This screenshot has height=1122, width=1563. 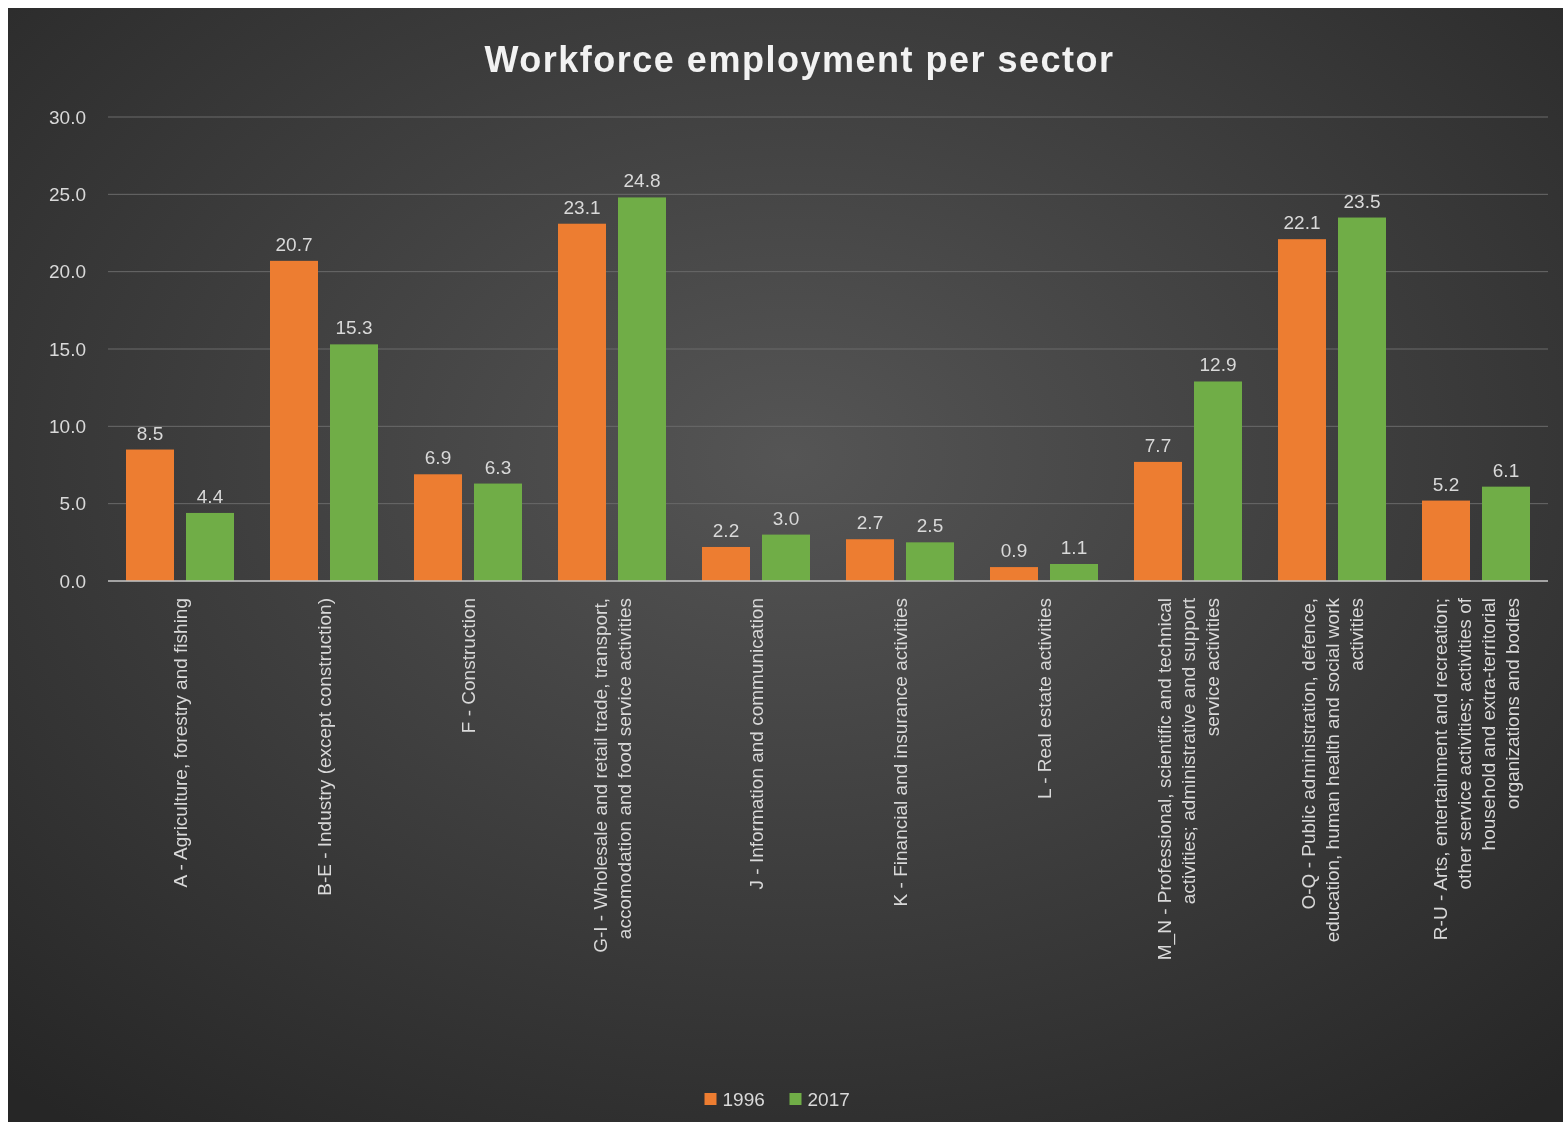 What do you see at coordinates (930, 526) in the screenshot?
I see `data-label: 2.5` at bounding box center [930, 526].